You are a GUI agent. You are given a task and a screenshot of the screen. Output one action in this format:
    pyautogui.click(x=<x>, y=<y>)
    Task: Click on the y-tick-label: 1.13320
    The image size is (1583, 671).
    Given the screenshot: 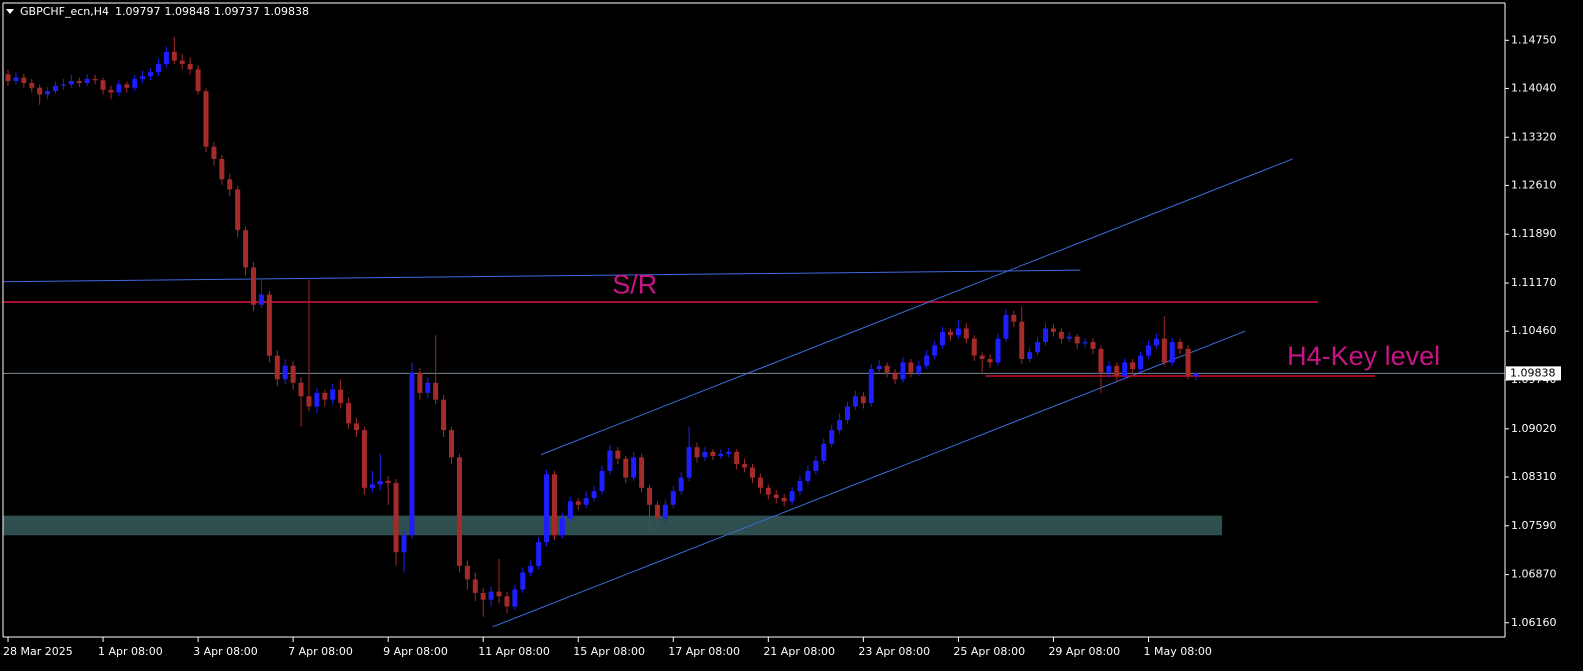 What is the action you would take?
    pyautogui.click(x=1534, y=136)
    